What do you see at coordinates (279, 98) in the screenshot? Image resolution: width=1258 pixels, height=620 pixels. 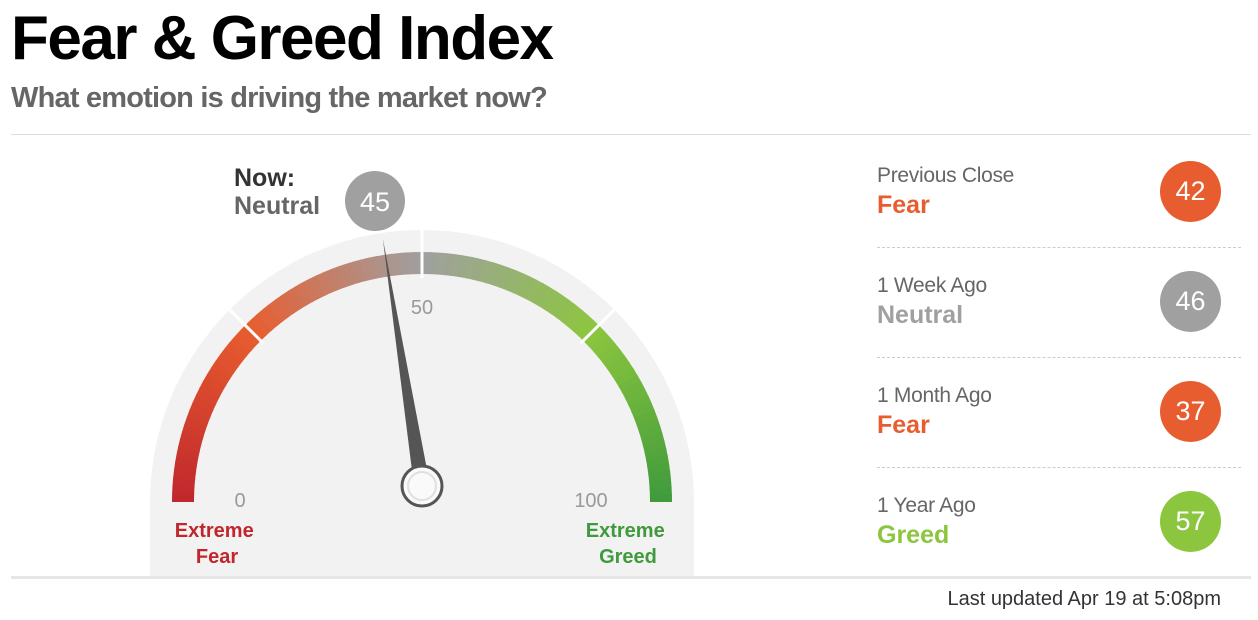 I see `page-subtitle: What emotion is driving the market now?` at bounding box center [279, 98].